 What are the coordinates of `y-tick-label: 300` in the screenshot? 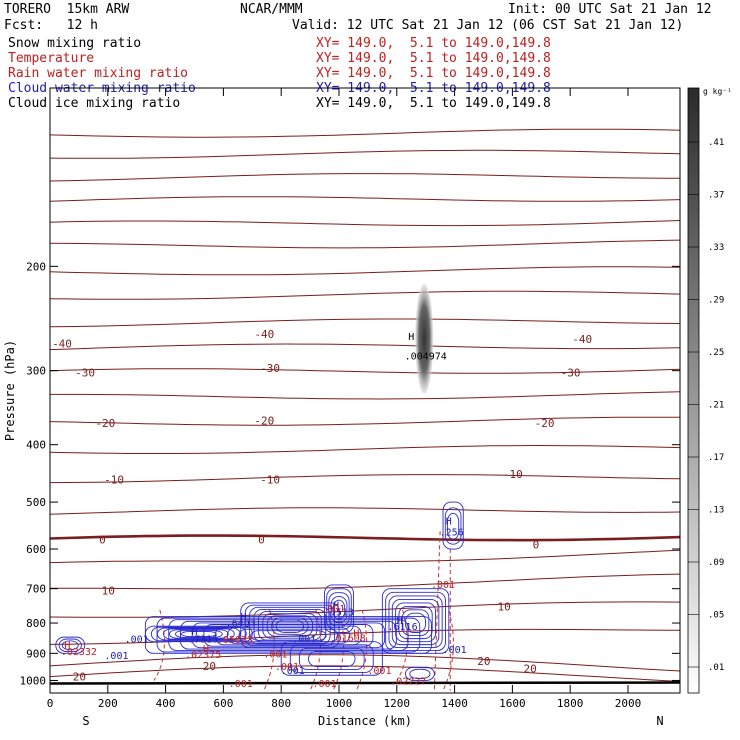 It's located at (36, 371).